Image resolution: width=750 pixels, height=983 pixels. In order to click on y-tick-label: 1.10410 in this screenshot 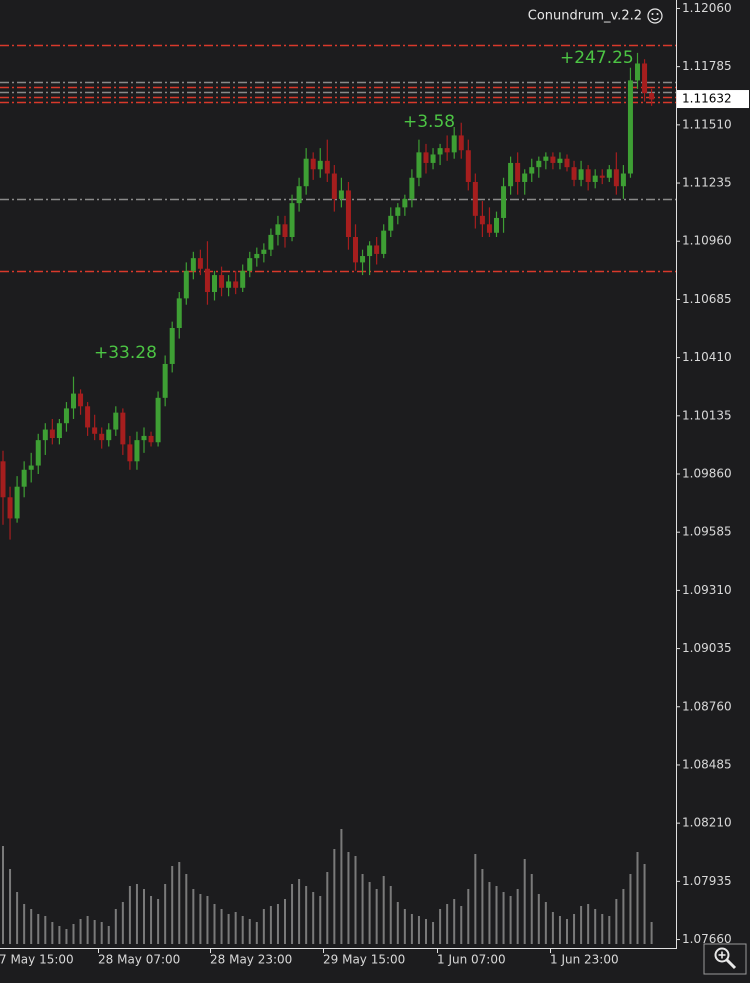, I will do `click(707, 357)`.